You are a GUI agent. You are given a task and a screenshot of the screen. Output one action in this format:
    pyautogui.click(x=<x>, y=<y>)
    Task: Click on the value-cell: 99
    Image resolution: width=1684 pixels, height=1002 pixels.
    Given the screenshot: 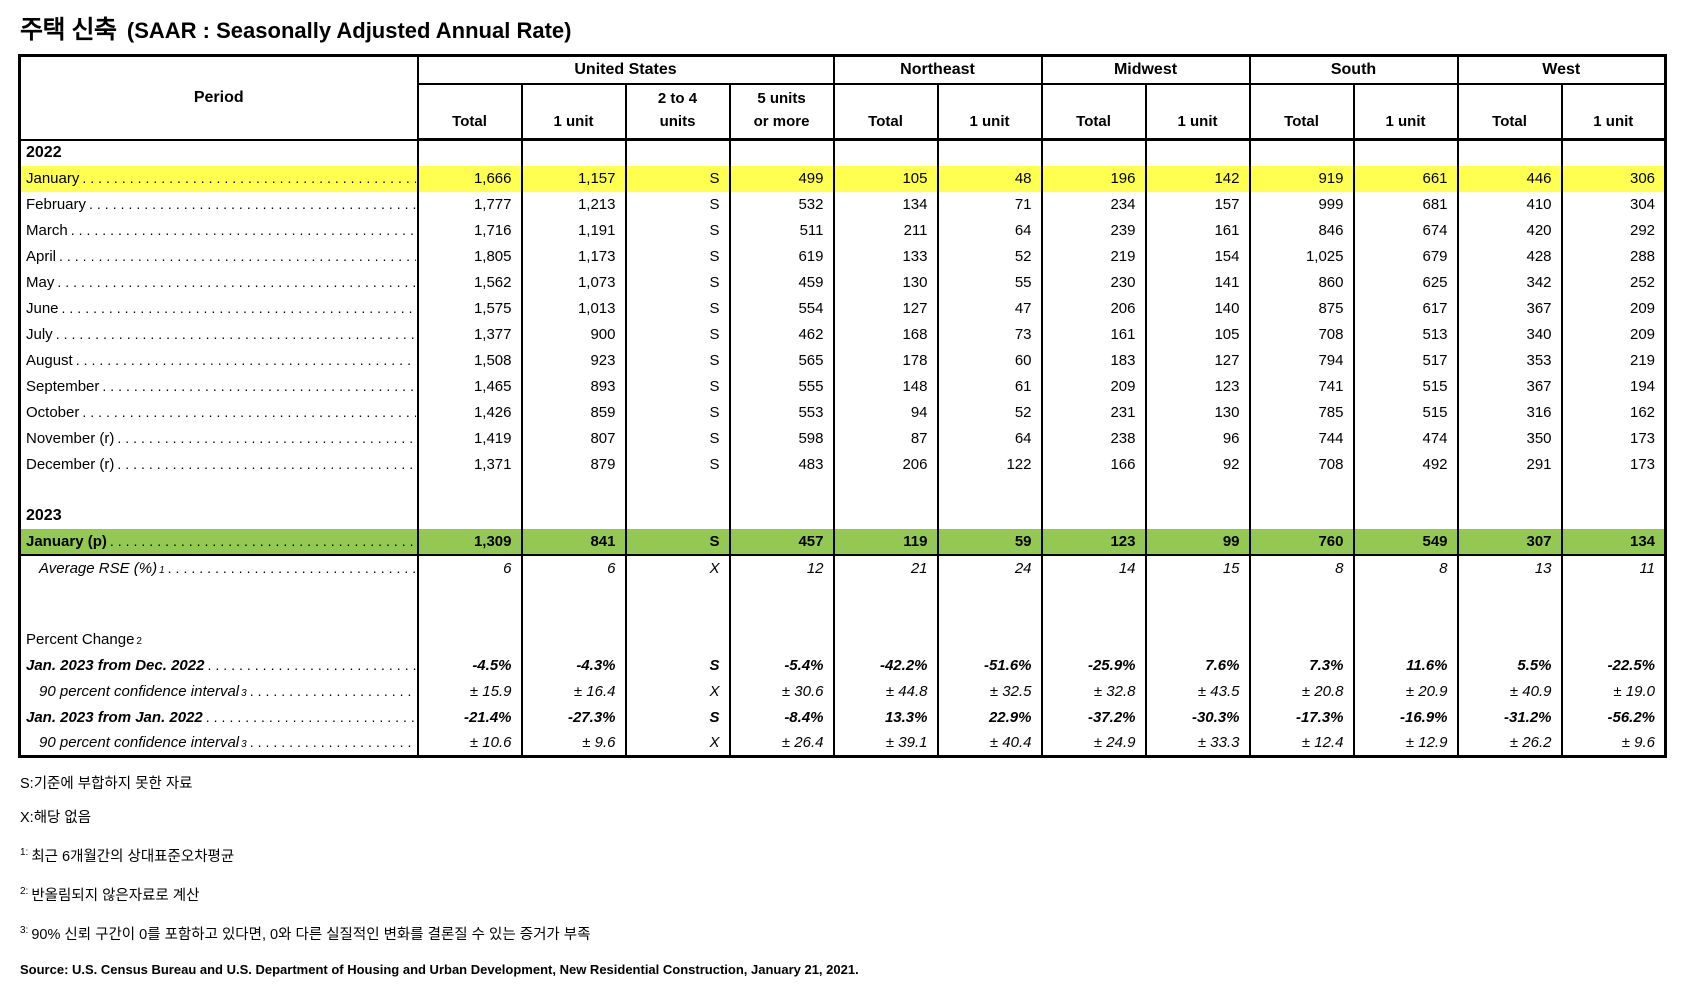 What is the action you would take?
    pyautogui.click(x=1197, y=542)
    